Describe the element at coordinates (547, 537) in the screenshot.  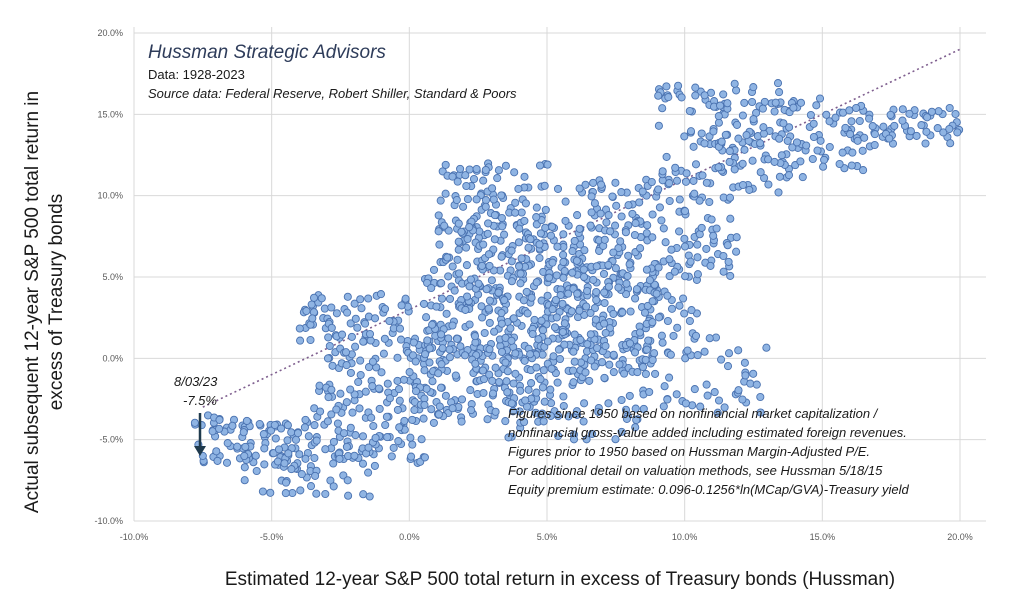
I see `x-tick-label: 5.0%` at that location.